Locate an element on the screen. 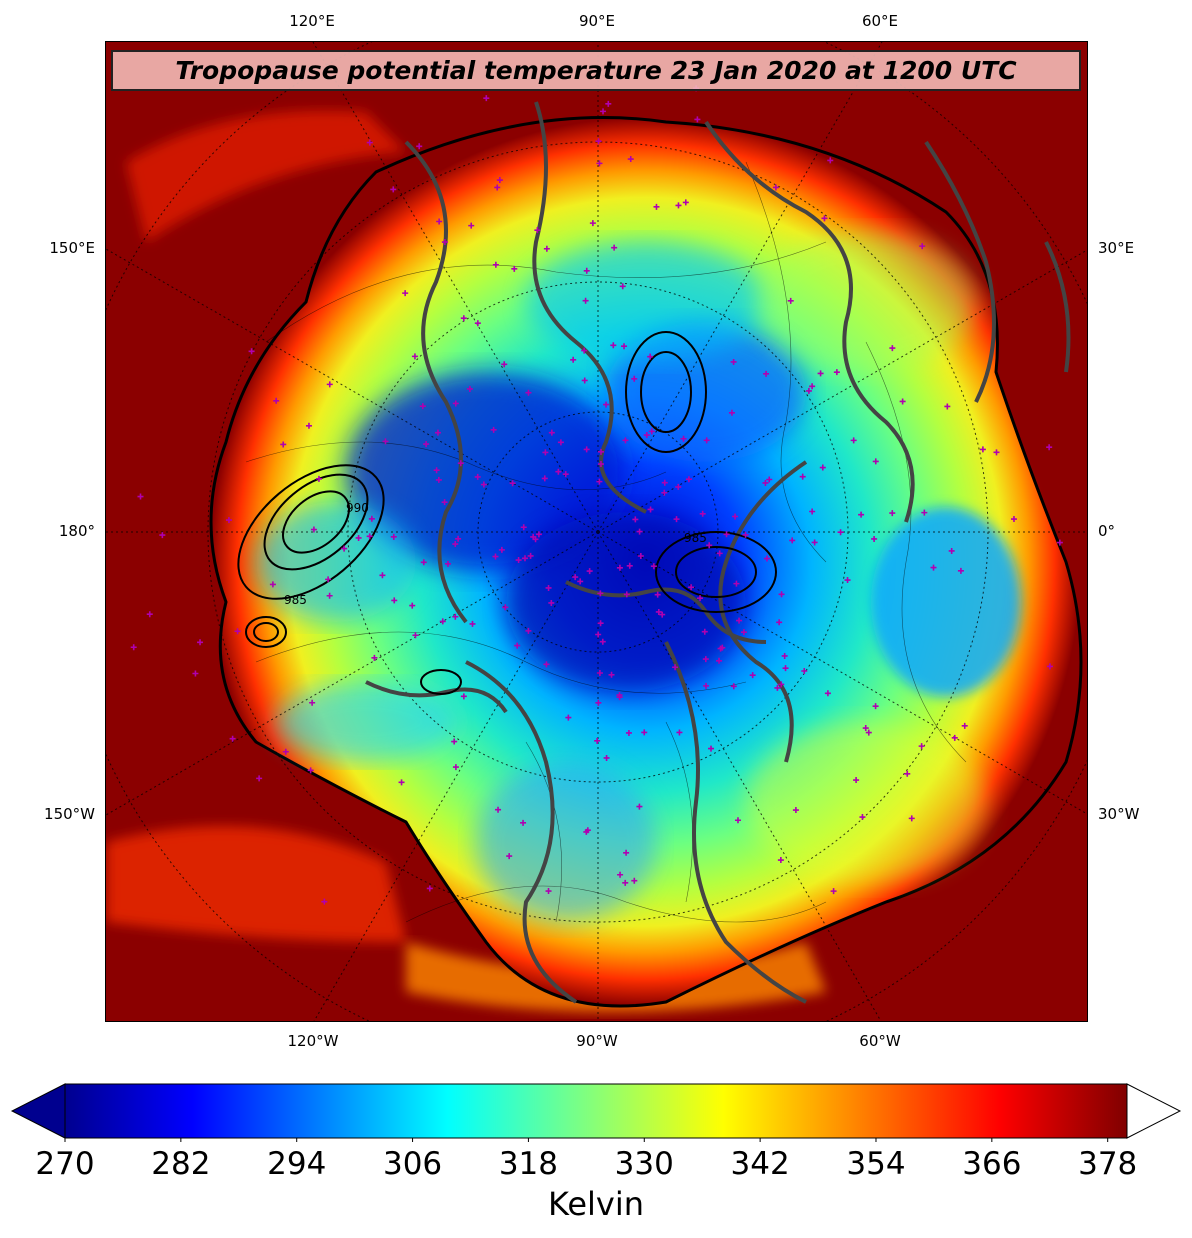 The image size is (1192, 1238). cold-pool is located at coordinates (946, 602).